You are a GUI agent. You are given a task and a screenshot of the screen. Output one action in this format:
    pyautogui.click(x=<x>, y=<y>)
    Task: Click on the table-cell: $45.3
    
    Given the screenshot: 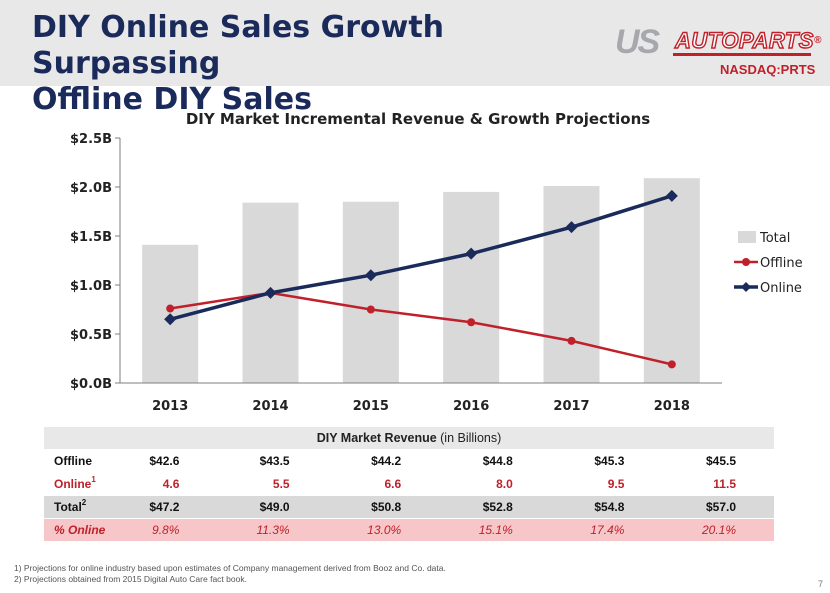 What is the action you would take?
    pyautogui.click(x=606, y=461)
    